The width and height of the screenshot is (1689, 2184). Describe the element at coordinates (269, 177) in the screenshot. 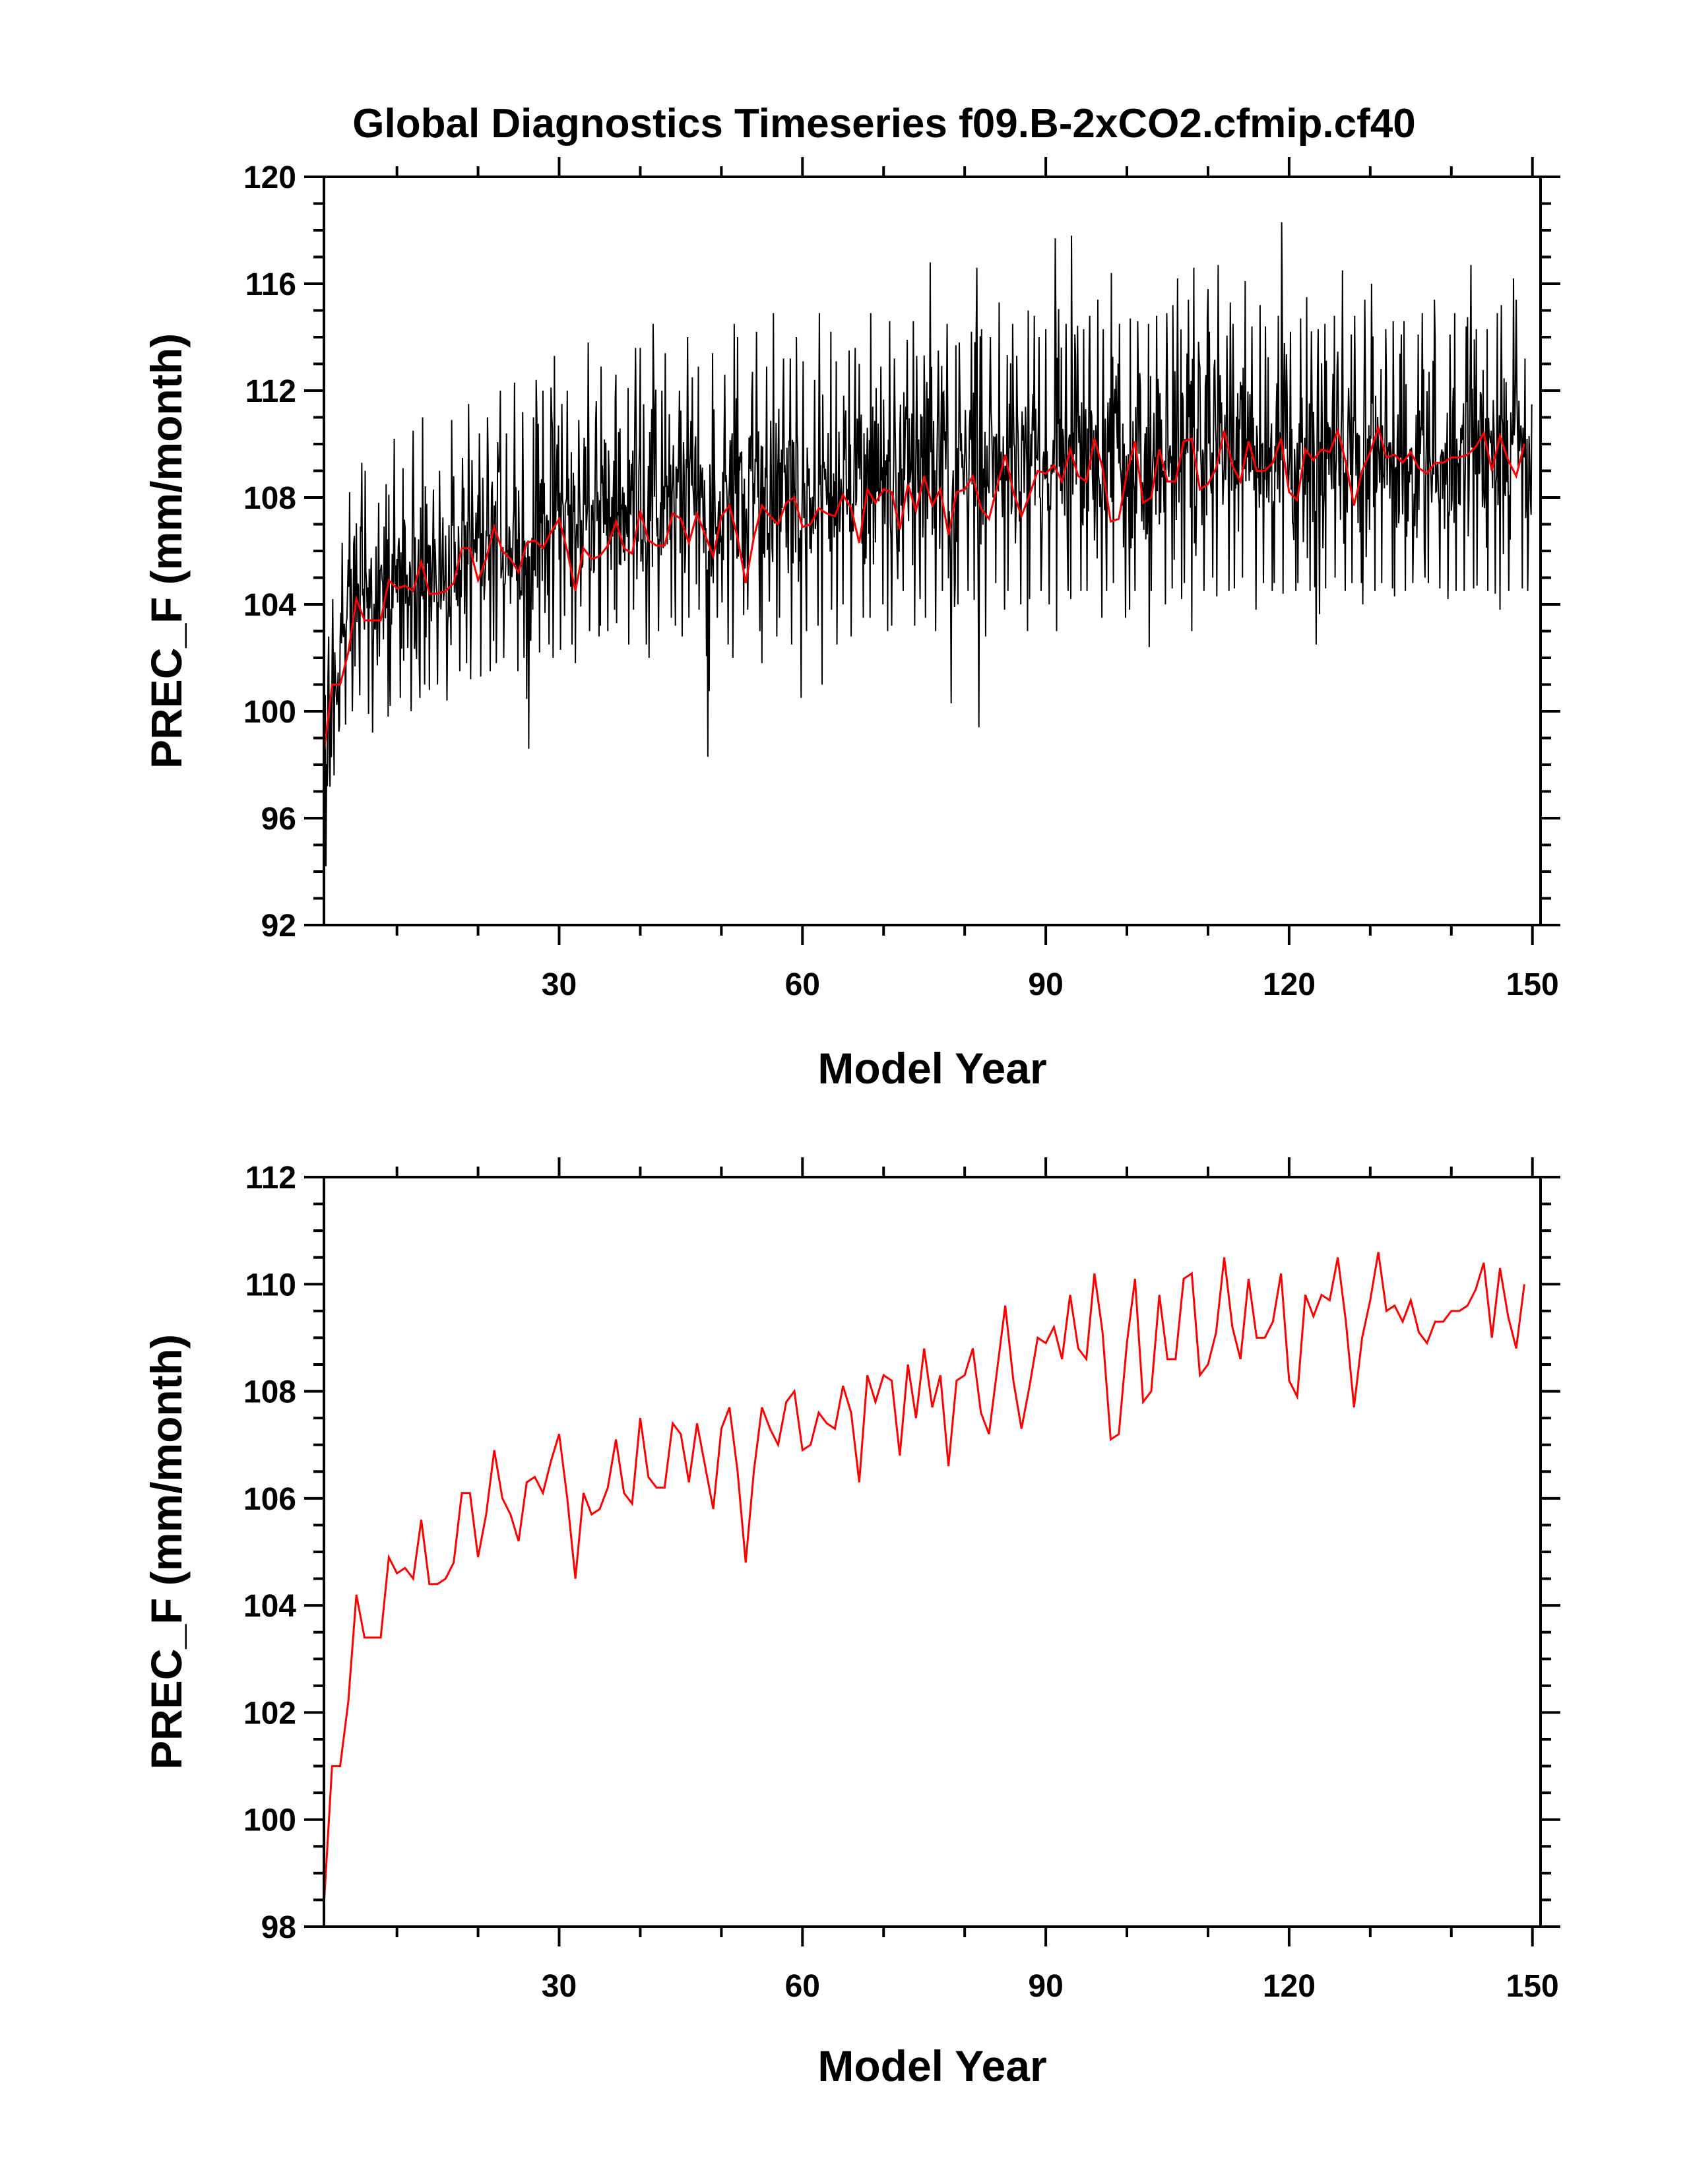

I see `y-tick-label: 120` at that location.